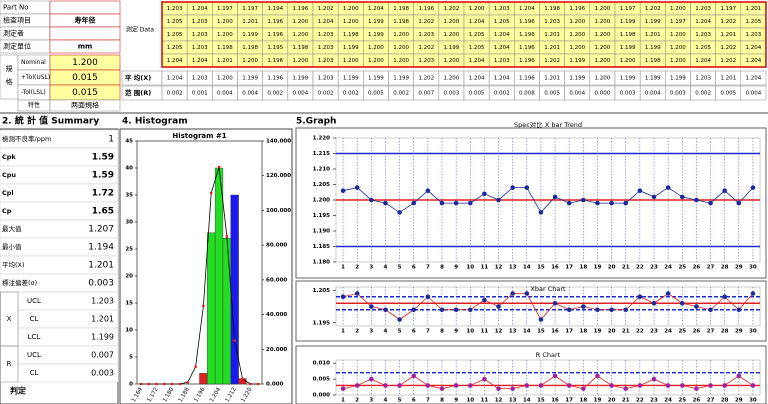  Describe the element at coordinates (9, 364) in the screenshot. I see `group-label: R` at that location.